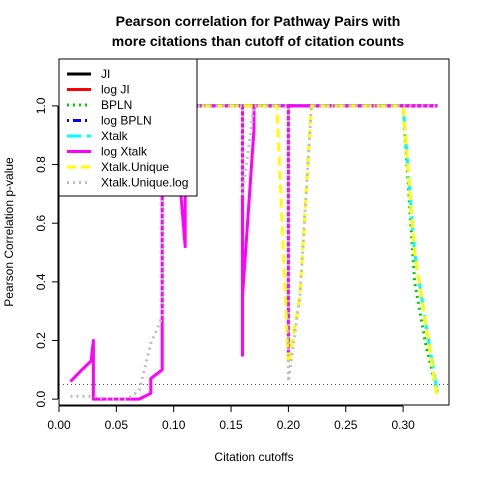 This screenshot has height=480, width=480. I want to click on x-axis: 0.00 0.05 0.10 0.15 0.20 0.25 0.30, so click(231, 418).